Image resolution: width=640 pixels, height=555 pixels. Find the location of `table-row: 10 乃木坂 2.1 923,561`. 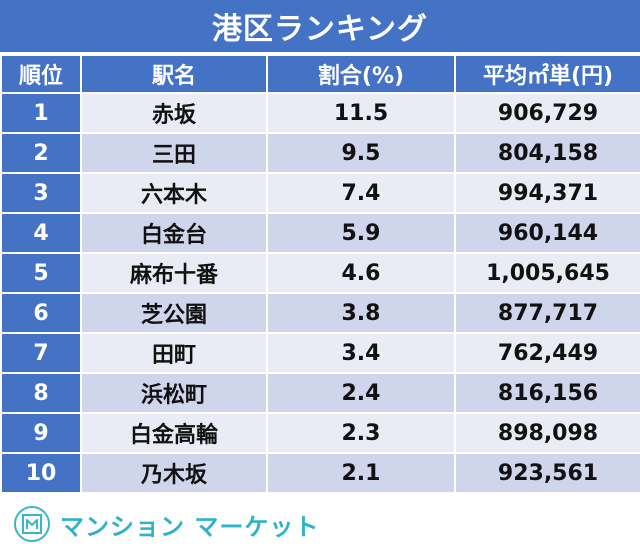

table-row: 10 乃木坂 2.1 923,561 is located at coordinates (320, 473).